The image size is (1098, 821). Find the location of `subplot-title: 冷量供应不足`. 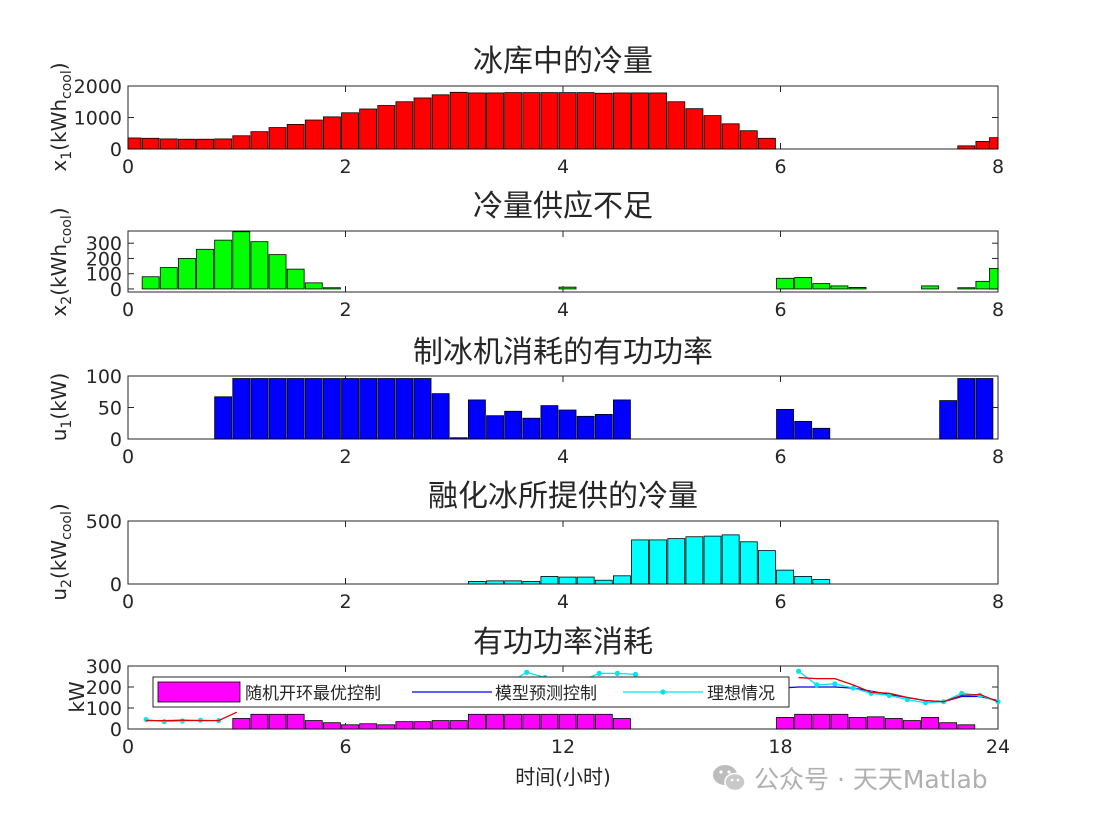

subplot-title: 冷量供应不足 is located at coordinates (563, 206).